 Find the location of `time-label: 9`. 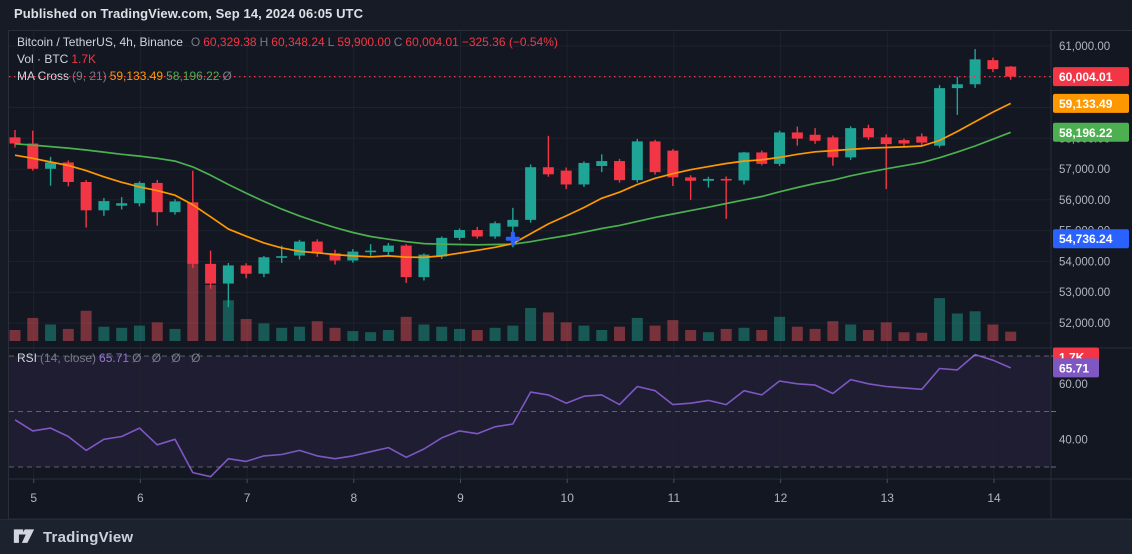

time-label: 9 is located at coordinates (460, 498).